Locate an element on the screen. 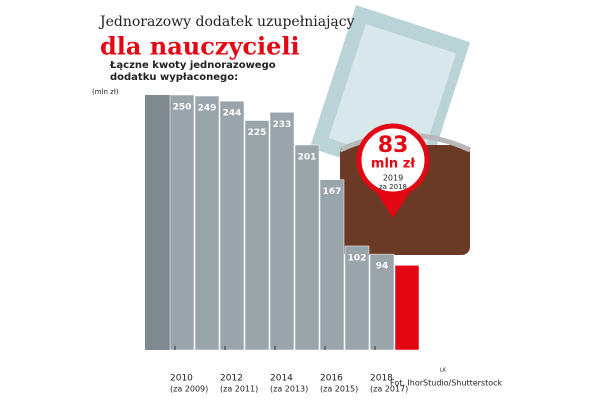 The width and height of the screenshot is (615, 409). x-tick-note: (za 2017) is located at coordinates (389, 389).